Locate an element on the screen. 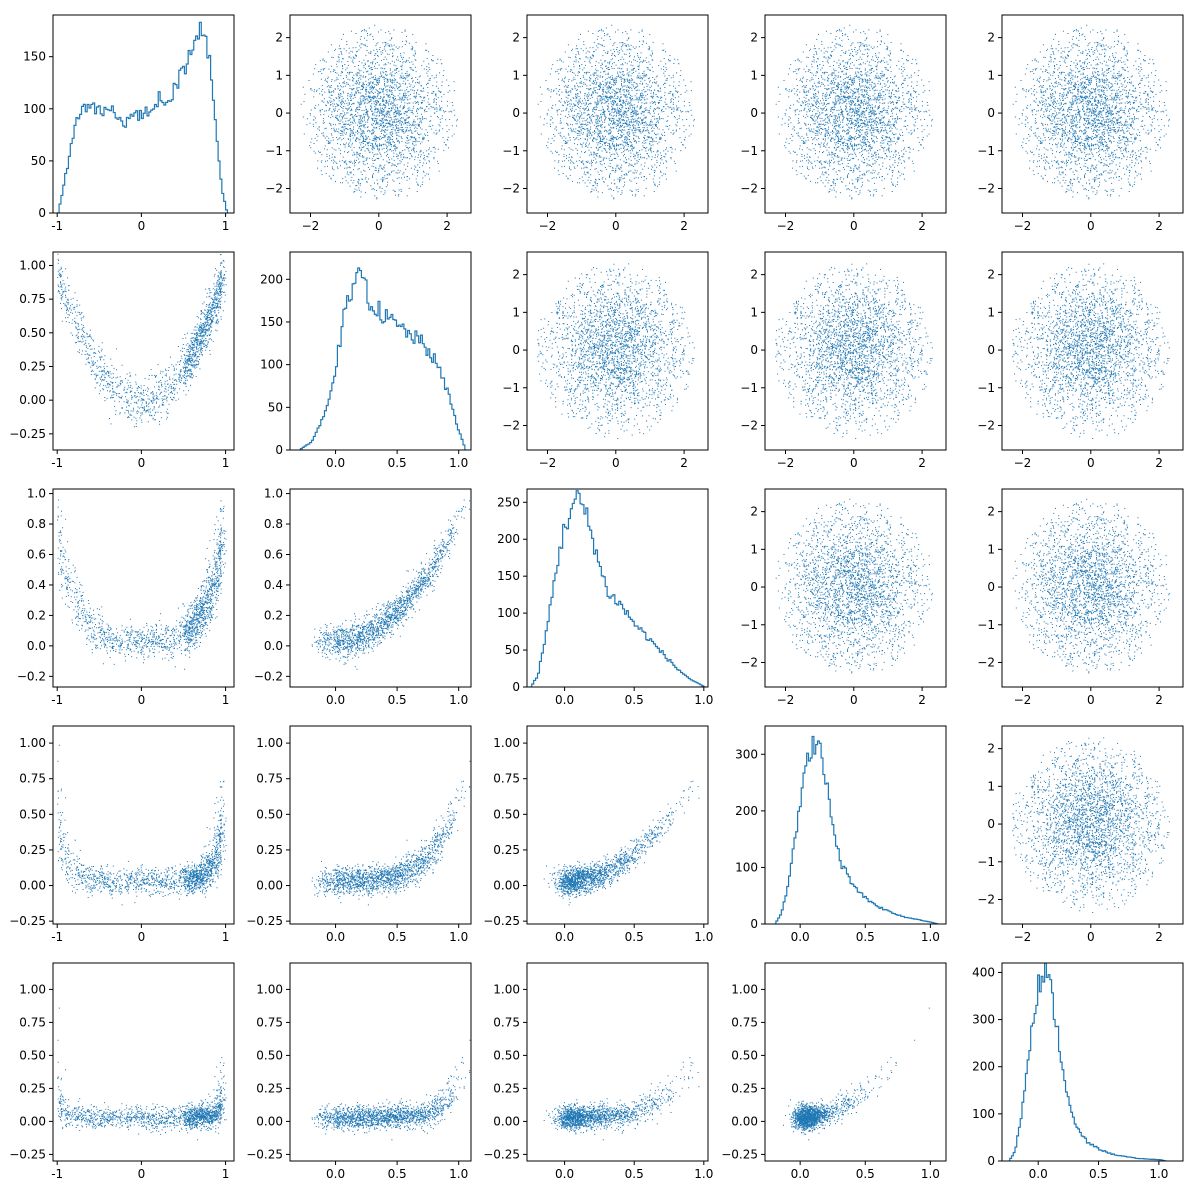  panel-1-1: 0.0 0.5 1.0 0 50 100 150 200 is located at coordinates (366, 360).